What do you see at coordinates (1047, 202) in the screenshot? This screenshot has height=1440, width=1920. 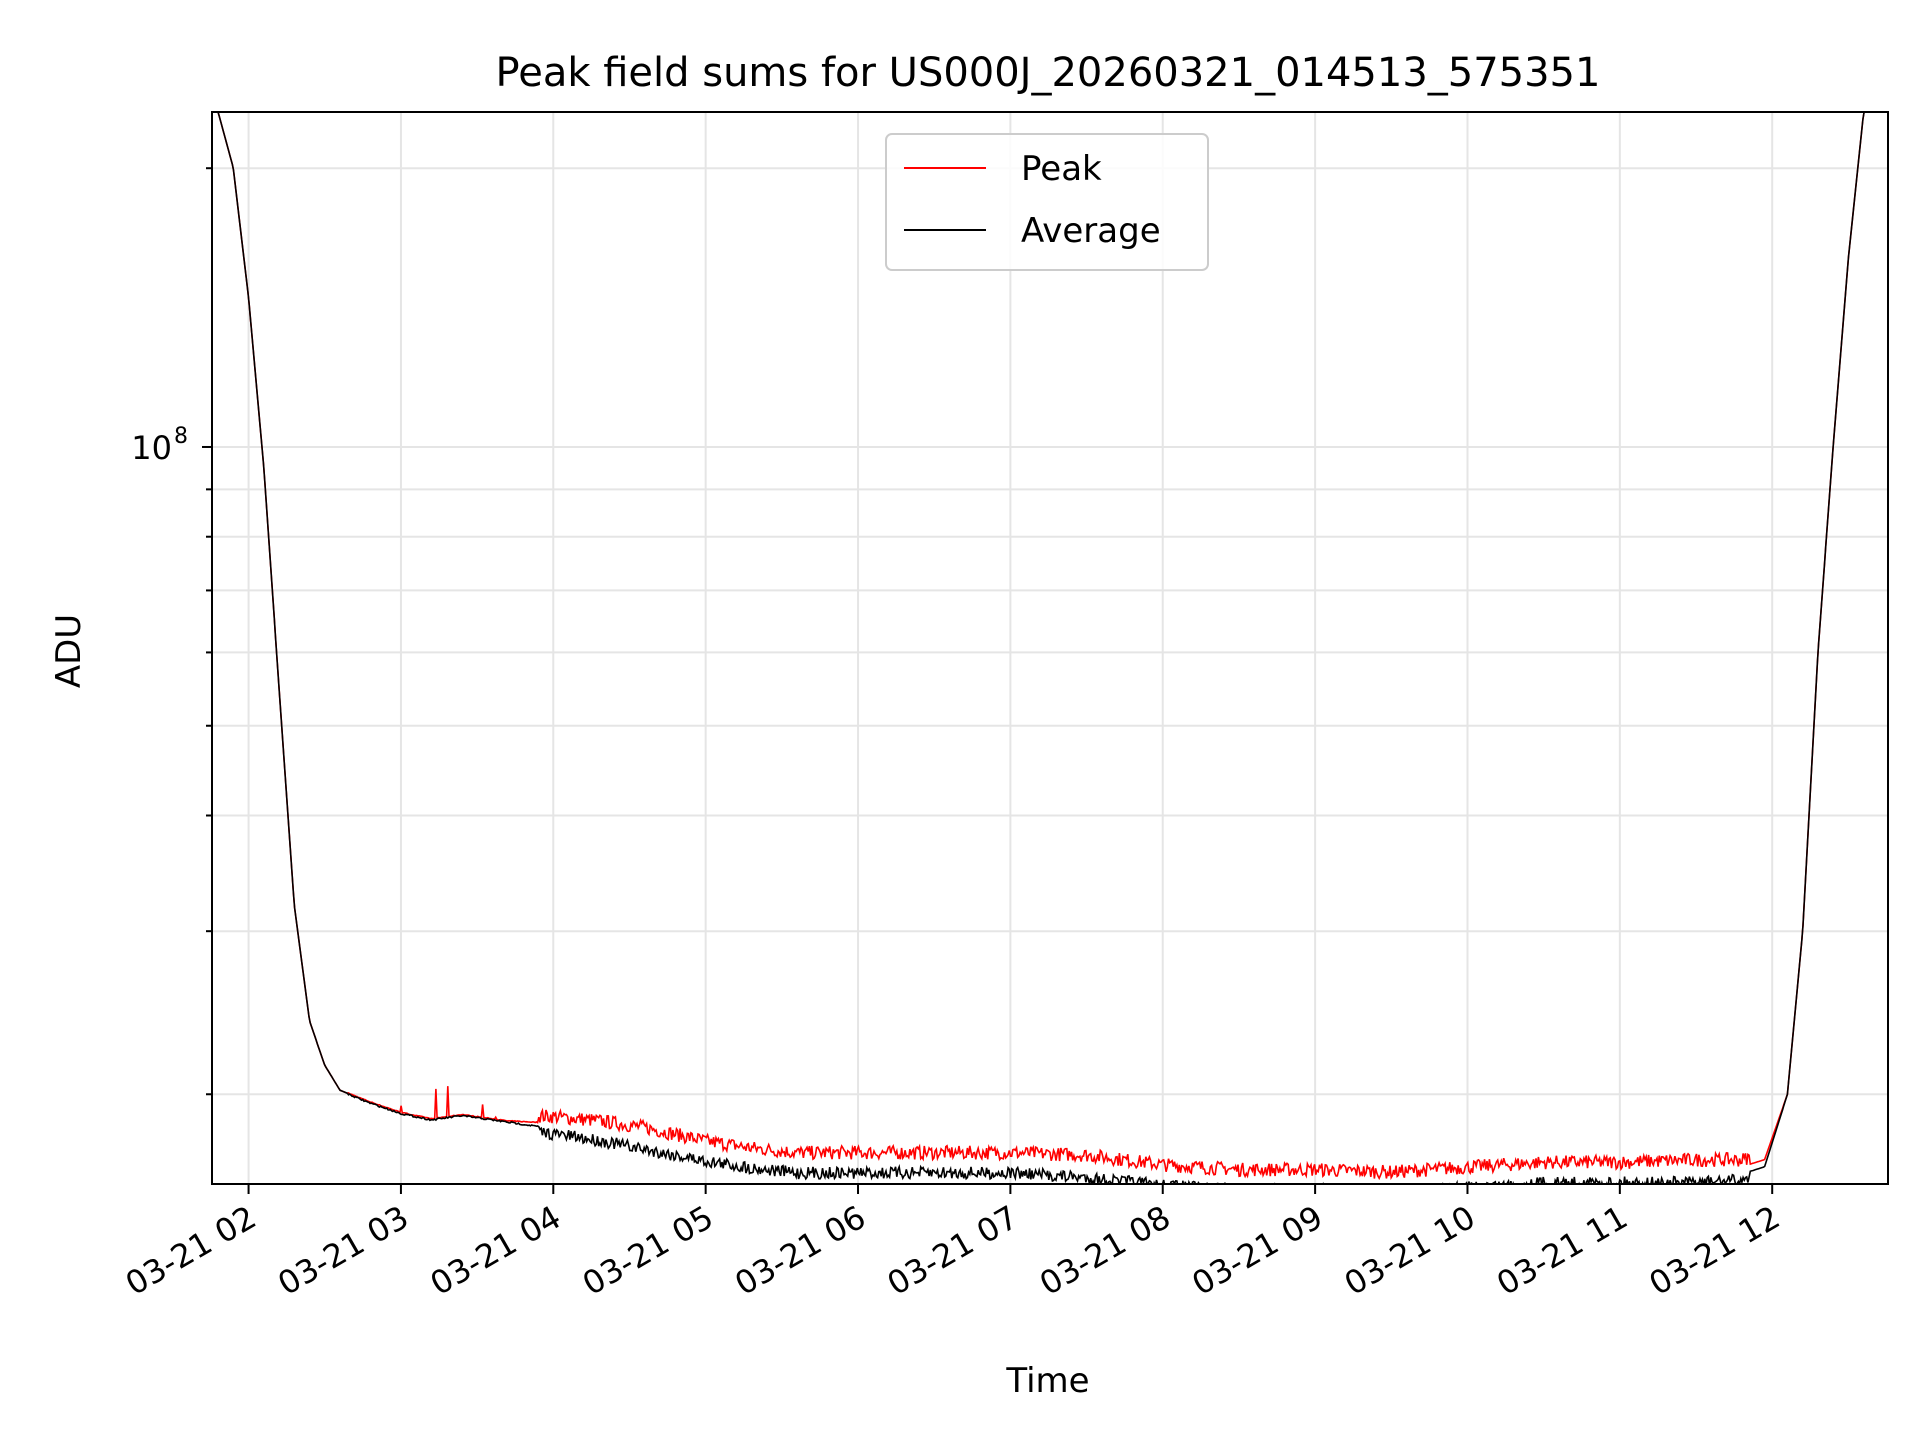 I see `legend: Peak Average` at bounding box center [1047, 202].